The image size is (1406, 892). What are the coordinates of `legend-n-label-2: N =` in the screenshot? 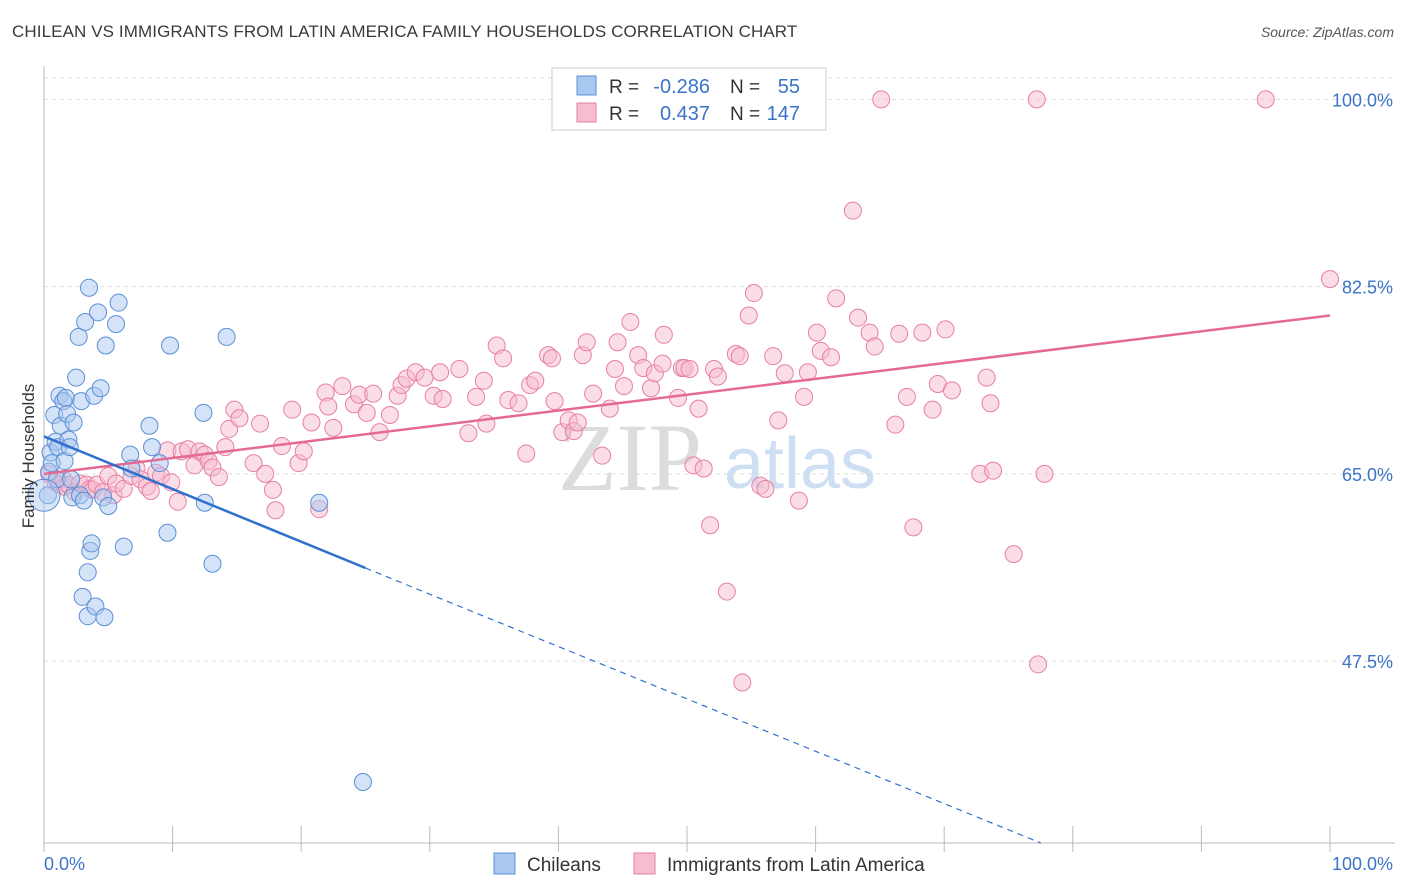 It's located at (745, 114).